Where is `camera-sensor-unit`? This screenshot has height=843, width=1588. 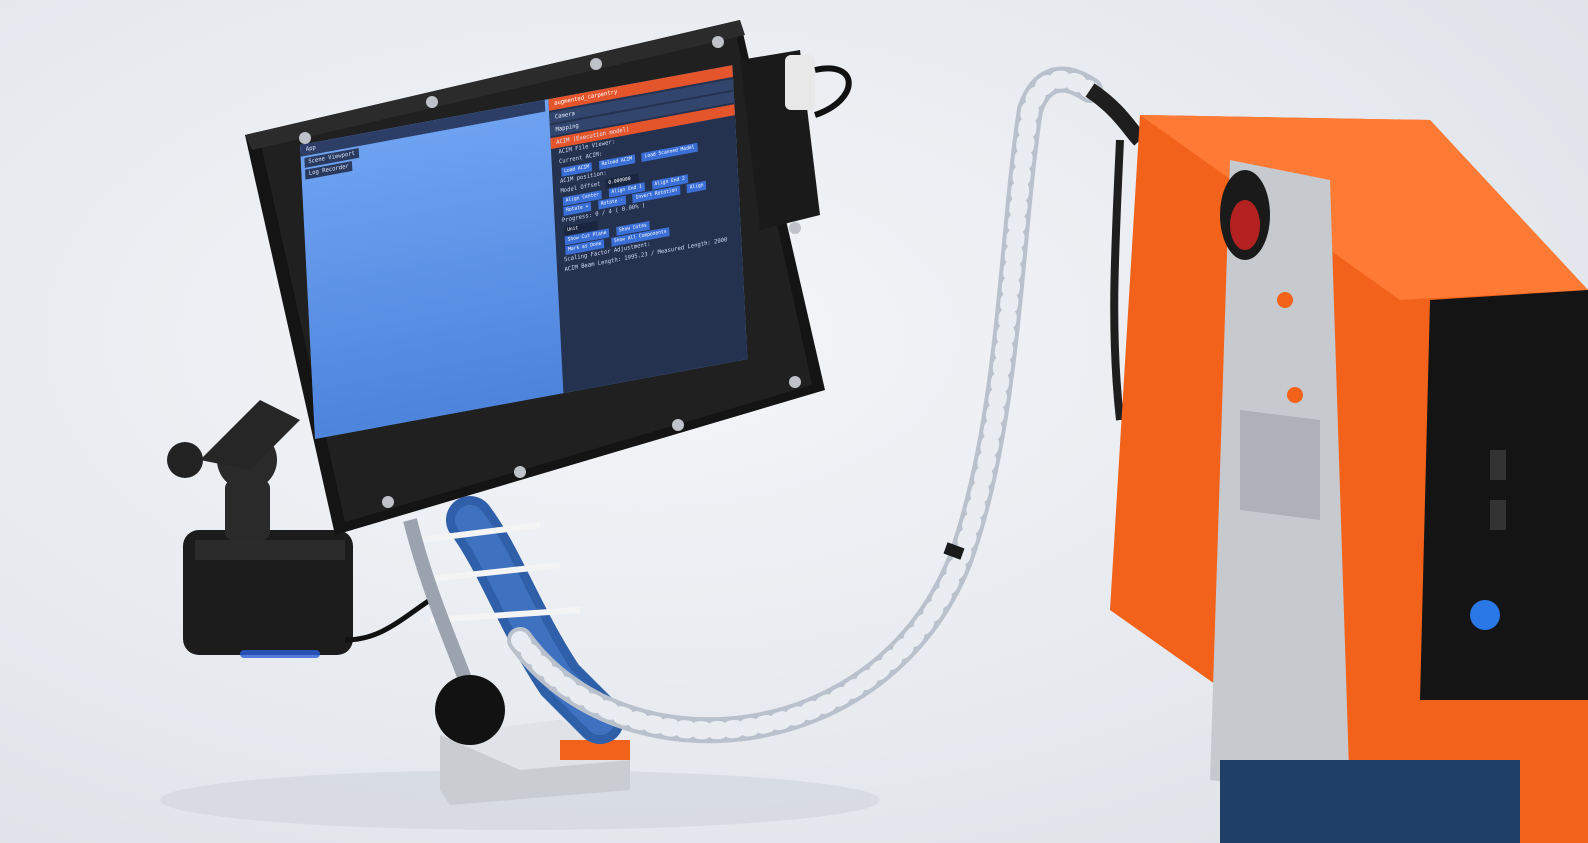
camera-sensor-unit is located at coordinates (260, 529).